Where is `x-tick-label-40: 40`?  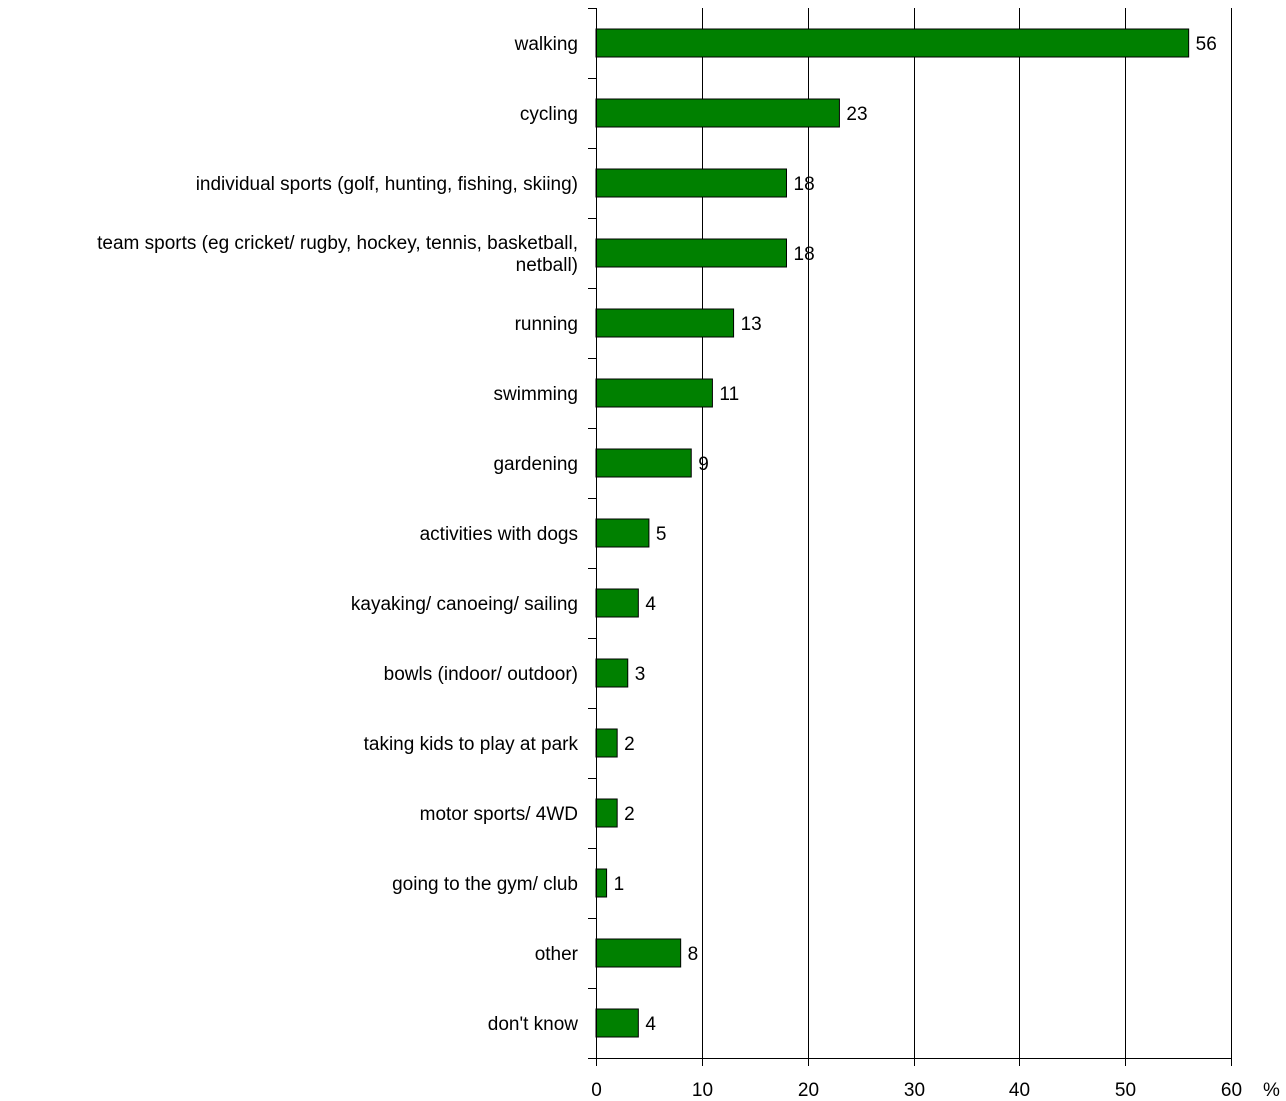 x-tick-label-40: 40 is located at coordinates (1019, 1090).